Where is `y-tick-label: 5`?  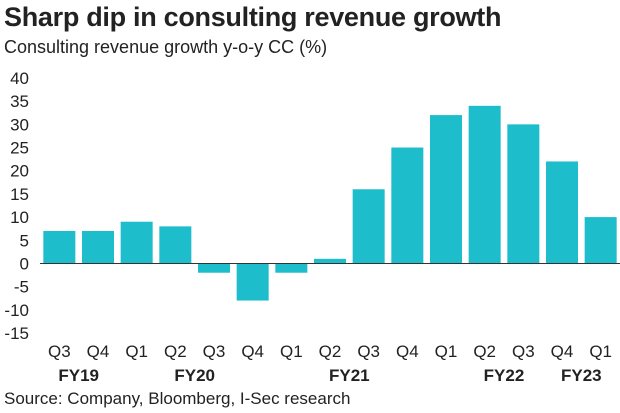
y-tick-label: 5 is located at coordinates (24, 240).